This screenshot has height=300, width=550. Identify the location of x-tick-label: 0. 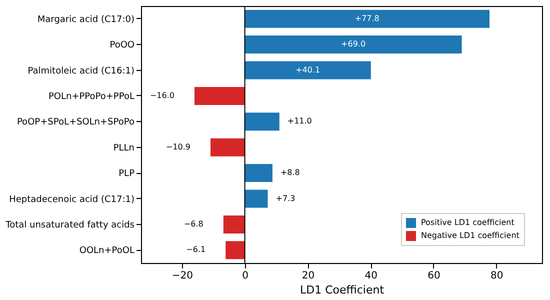
(245, 276).